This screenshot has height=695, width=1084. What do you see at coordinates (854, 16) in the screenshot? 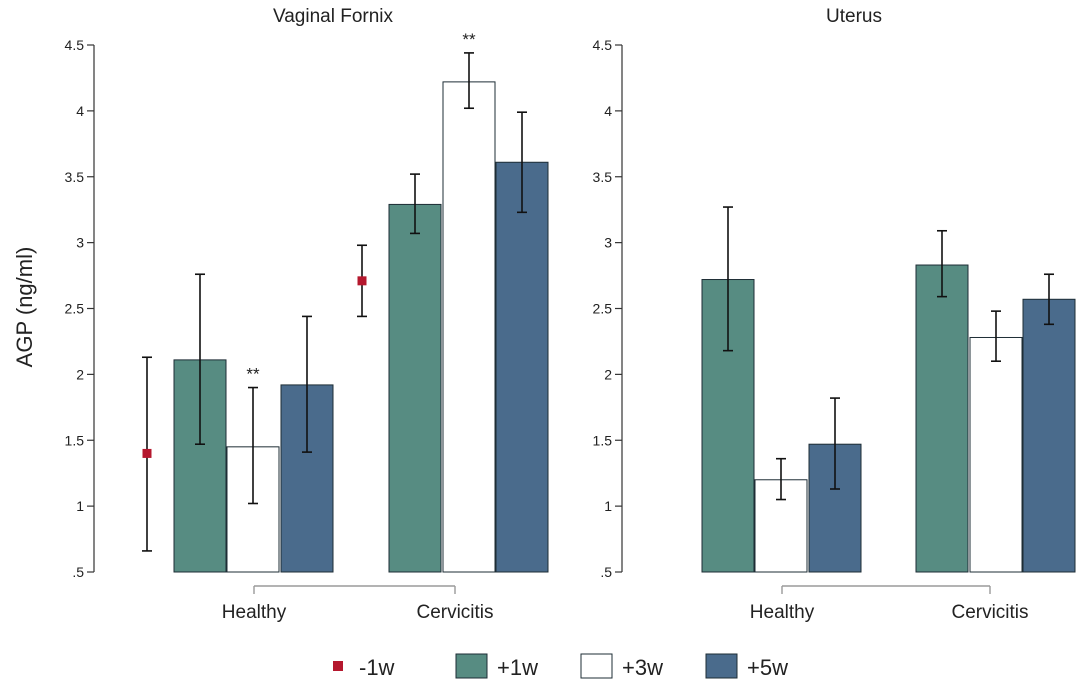
I see `panel-title: Uterus` at bounding box center [854, 16].